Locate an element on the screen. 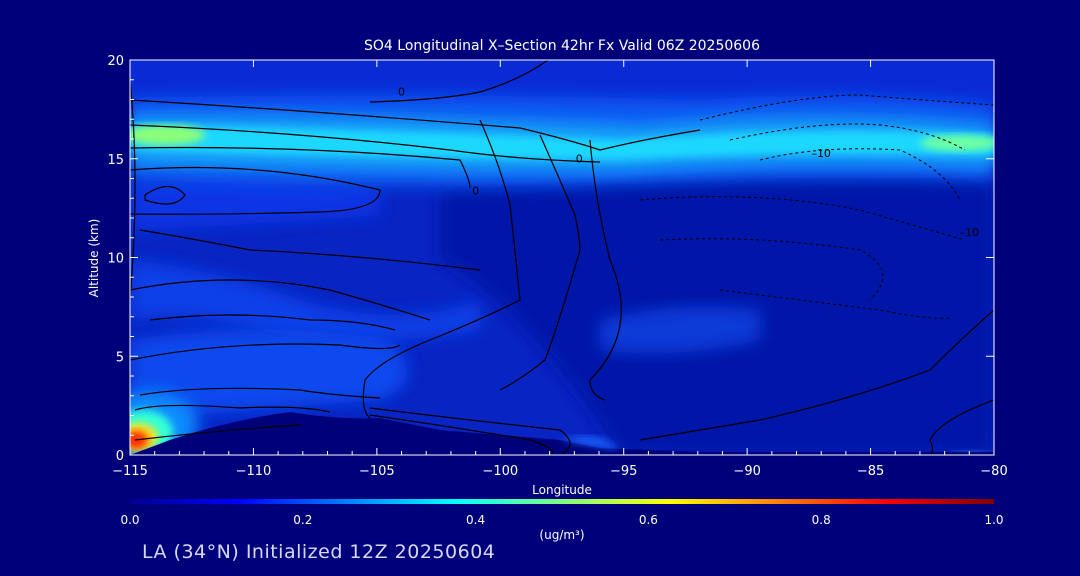 The height and width of the screenshot is (576, 1080). initialization-caption: LA (34°N) Initialized 12Z 20250604 is located at coordinates (319, 552).